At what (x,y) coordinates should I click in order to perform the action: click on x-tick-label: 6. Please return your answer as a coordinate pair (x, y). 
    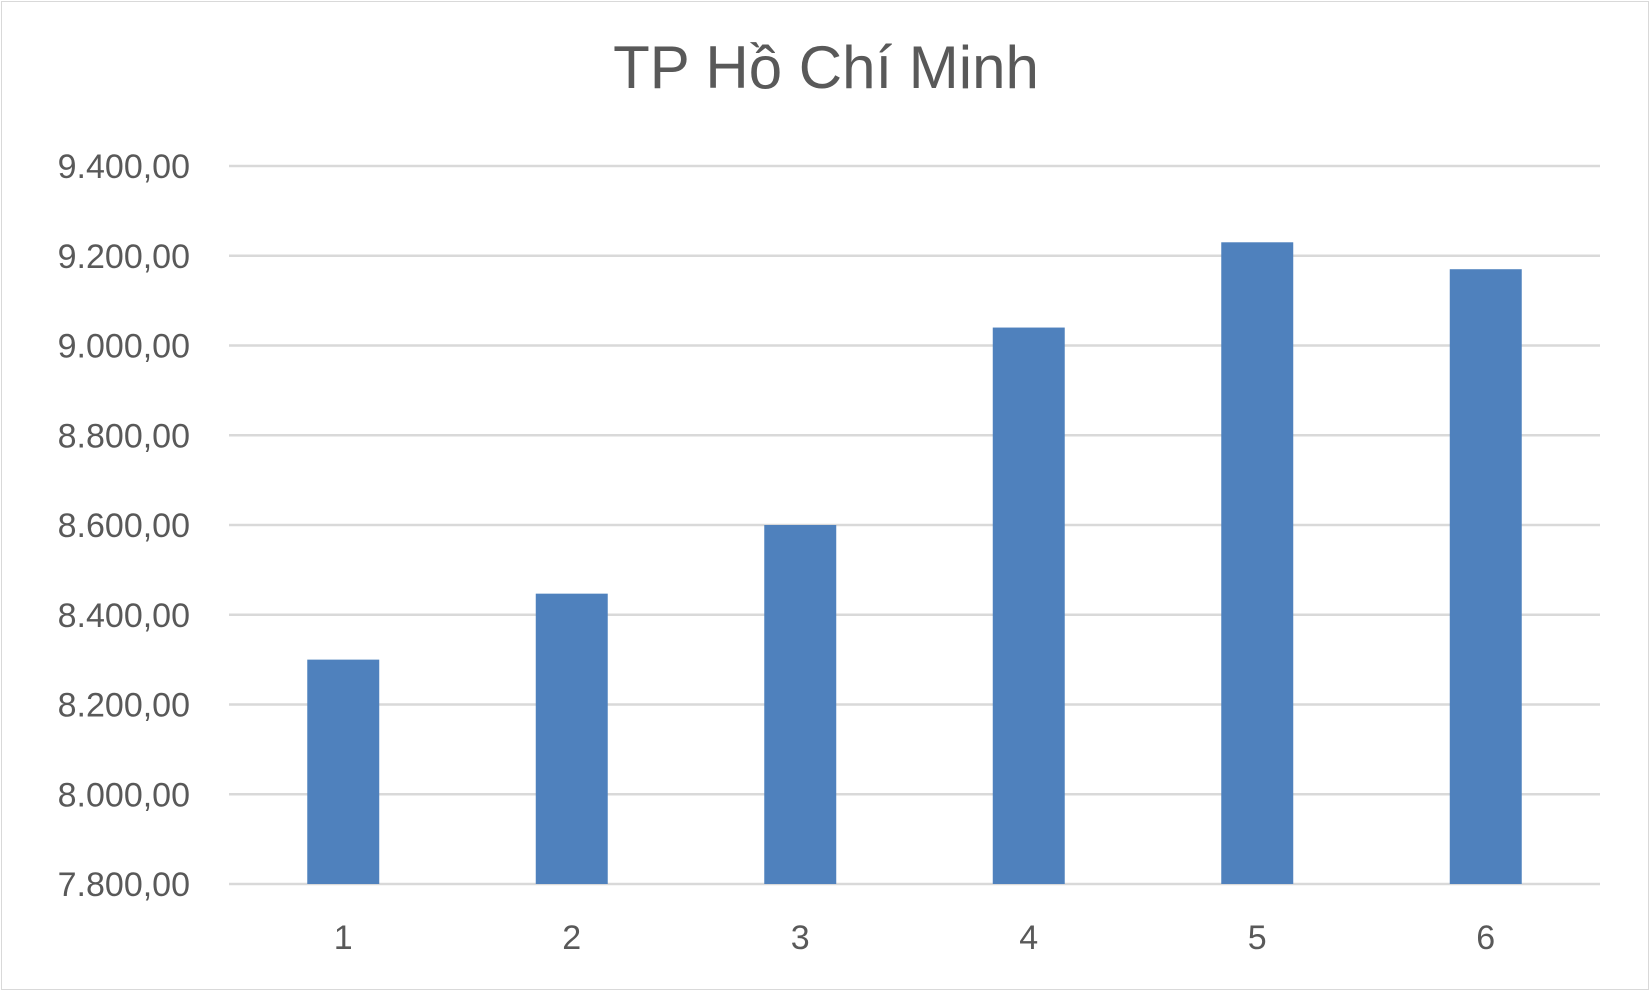
    Looking at the image, I should click on (1485, 938).